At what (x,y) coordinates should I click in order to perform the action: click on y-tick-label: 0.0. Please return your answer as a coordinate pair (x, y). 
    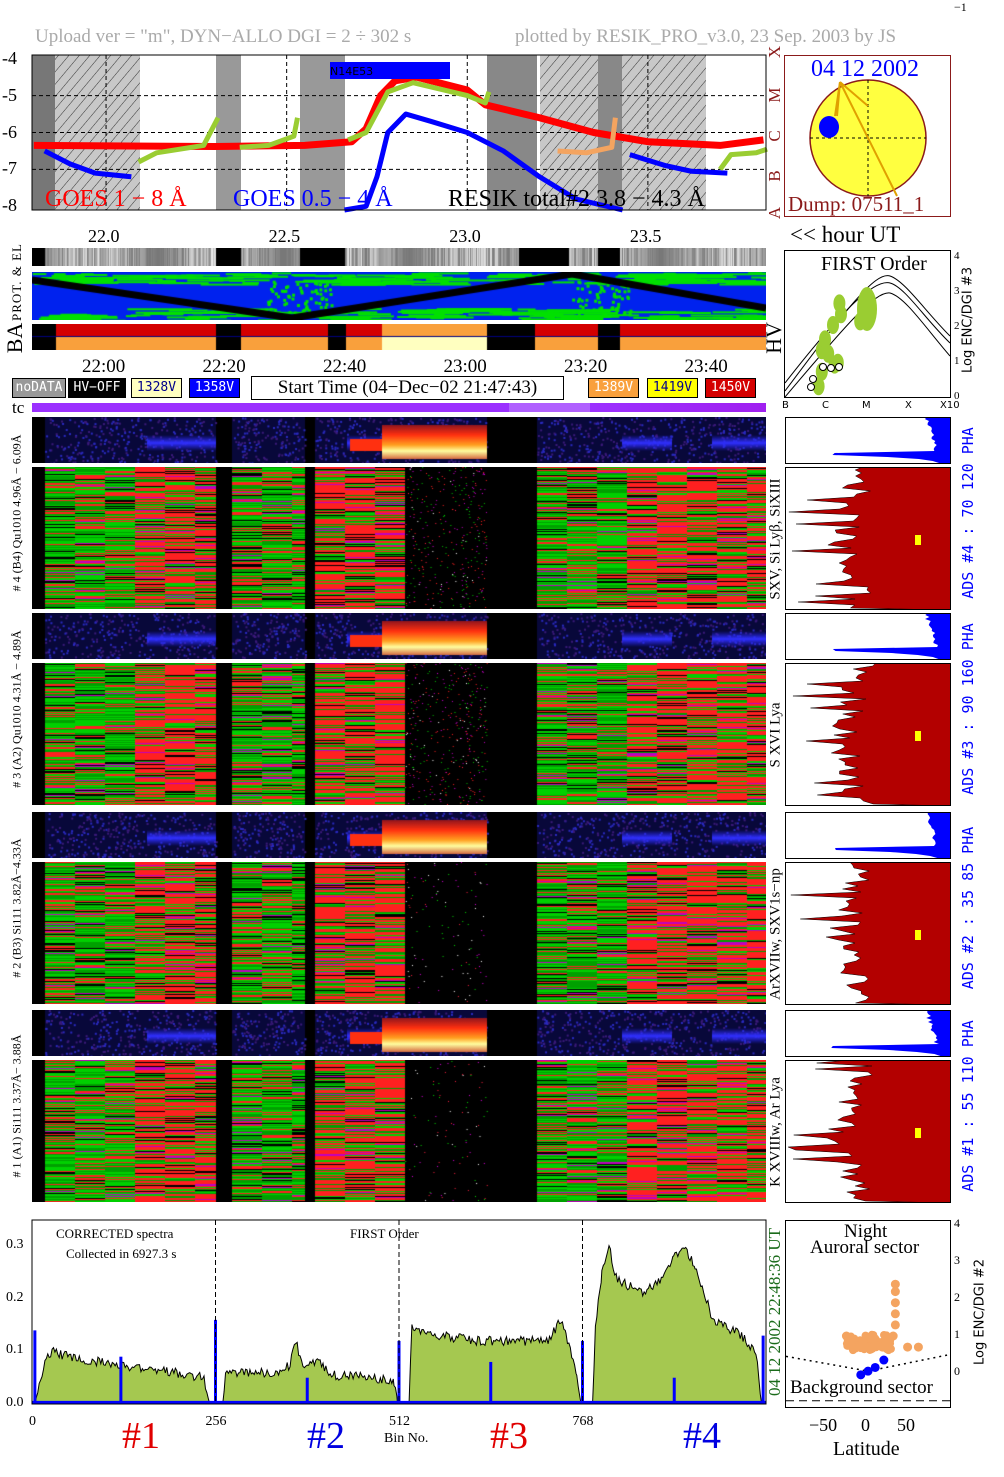
    Looking at the image, I should click on (15, 1402).